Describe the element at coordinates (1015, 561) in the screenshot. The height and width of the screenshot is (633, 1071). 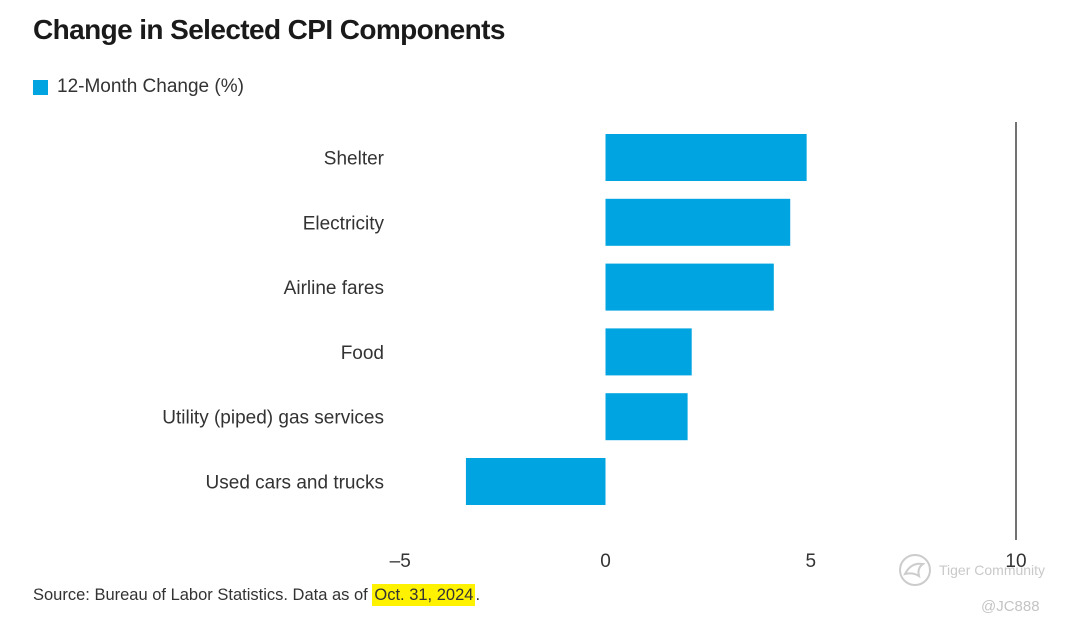
I see `x-tick-label: 10` at that location.